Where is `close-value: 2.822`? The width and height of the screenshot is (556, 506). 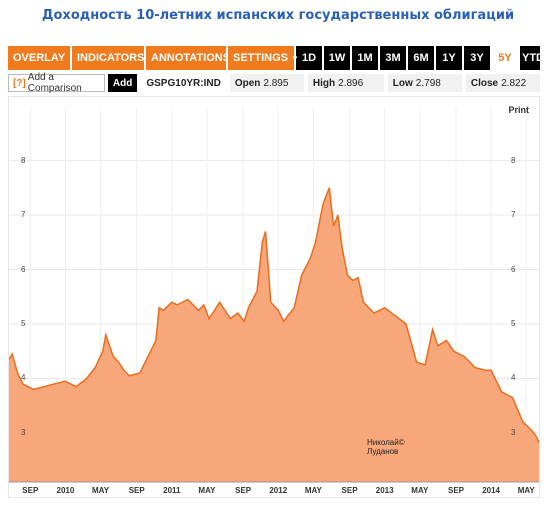 close-value: 2.822 is located at coordinates (514, 83).